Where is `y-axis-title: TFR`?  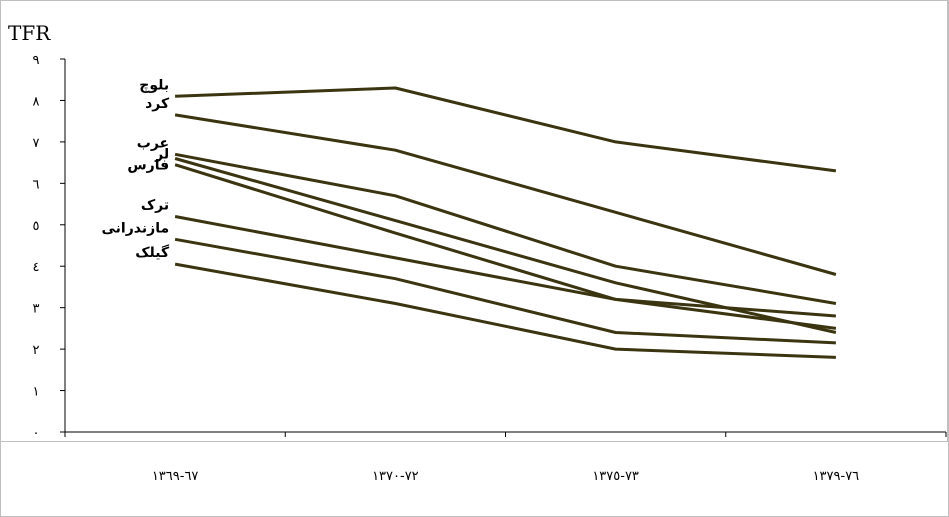
y-axis-title: TFR is located at coordinates (29, 33).